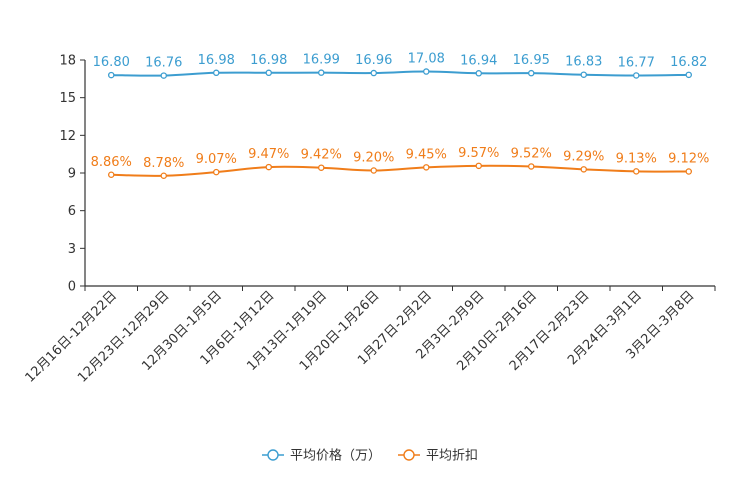  What do you see at coordinates (583, 156) in the screenshot?
I see `data-label: 9.29%` at bounding box center [583, 156].